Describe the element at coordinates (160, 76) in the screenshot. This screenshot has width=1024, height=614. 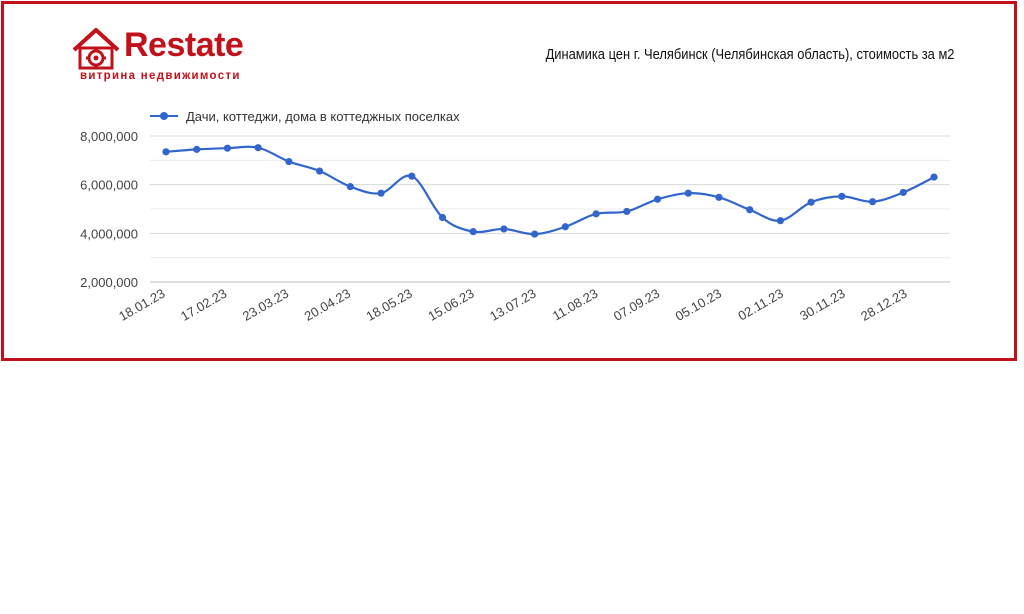
I see `logo-tagline: витрина недвижимости` at that location.